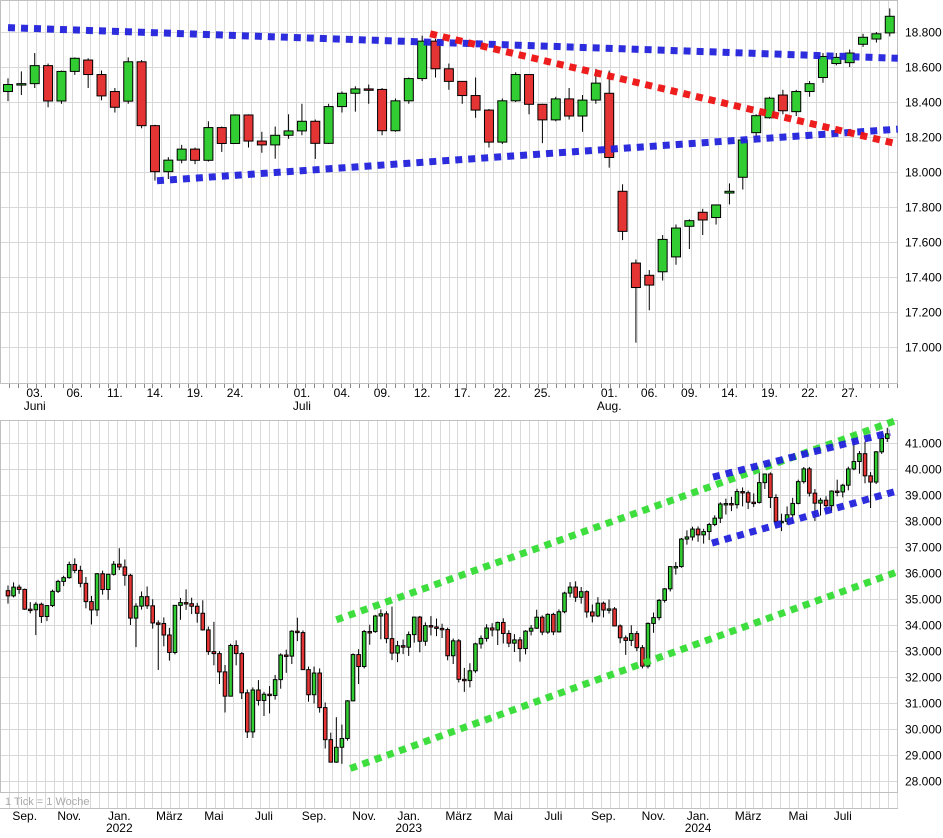 The height and width of the screenshot is (838, 943). Describe the element at coordinates (462, 393) in the screenshot. I see `x-tick-label: 17.` at that location.